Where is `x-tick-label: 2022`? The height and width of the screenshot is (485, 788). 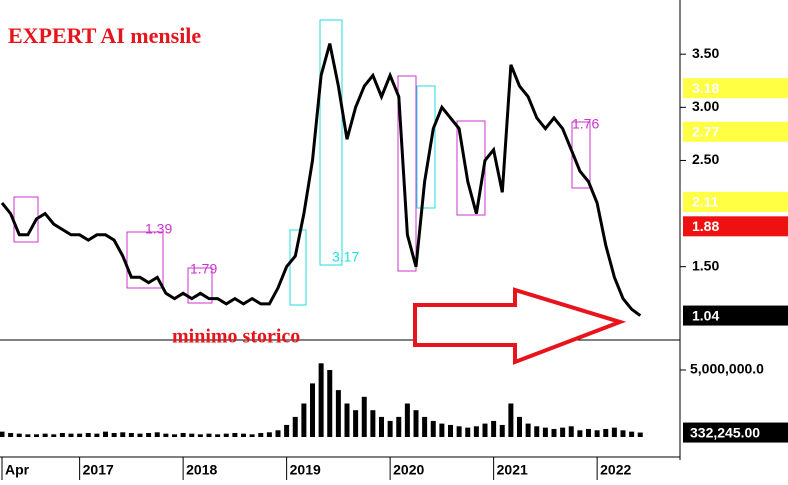
x-tick-label: 2022 is located at coordinates (615, 470).